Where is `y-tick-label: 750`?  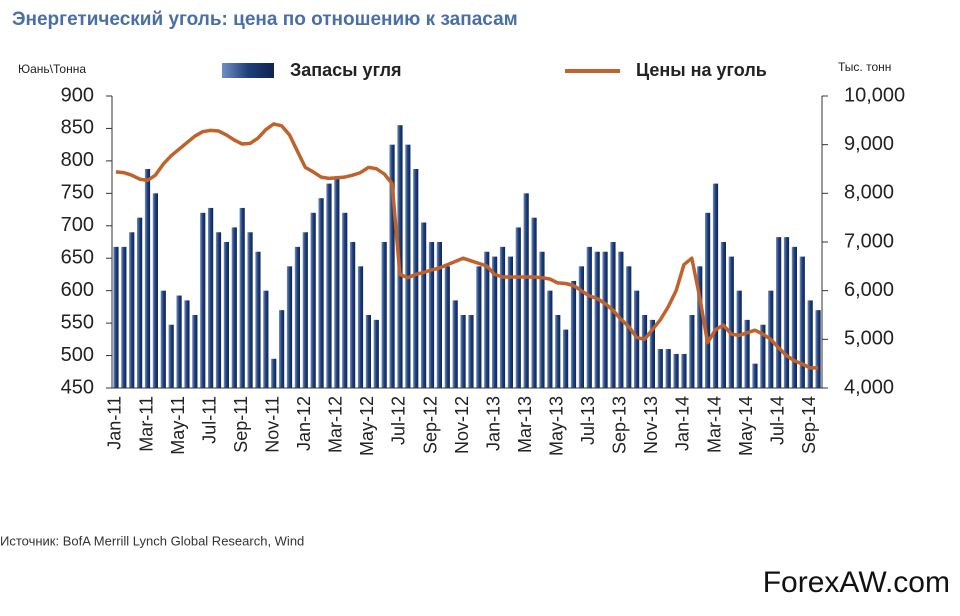 y-tick-label: 750 is located at coordinates (77, 193).